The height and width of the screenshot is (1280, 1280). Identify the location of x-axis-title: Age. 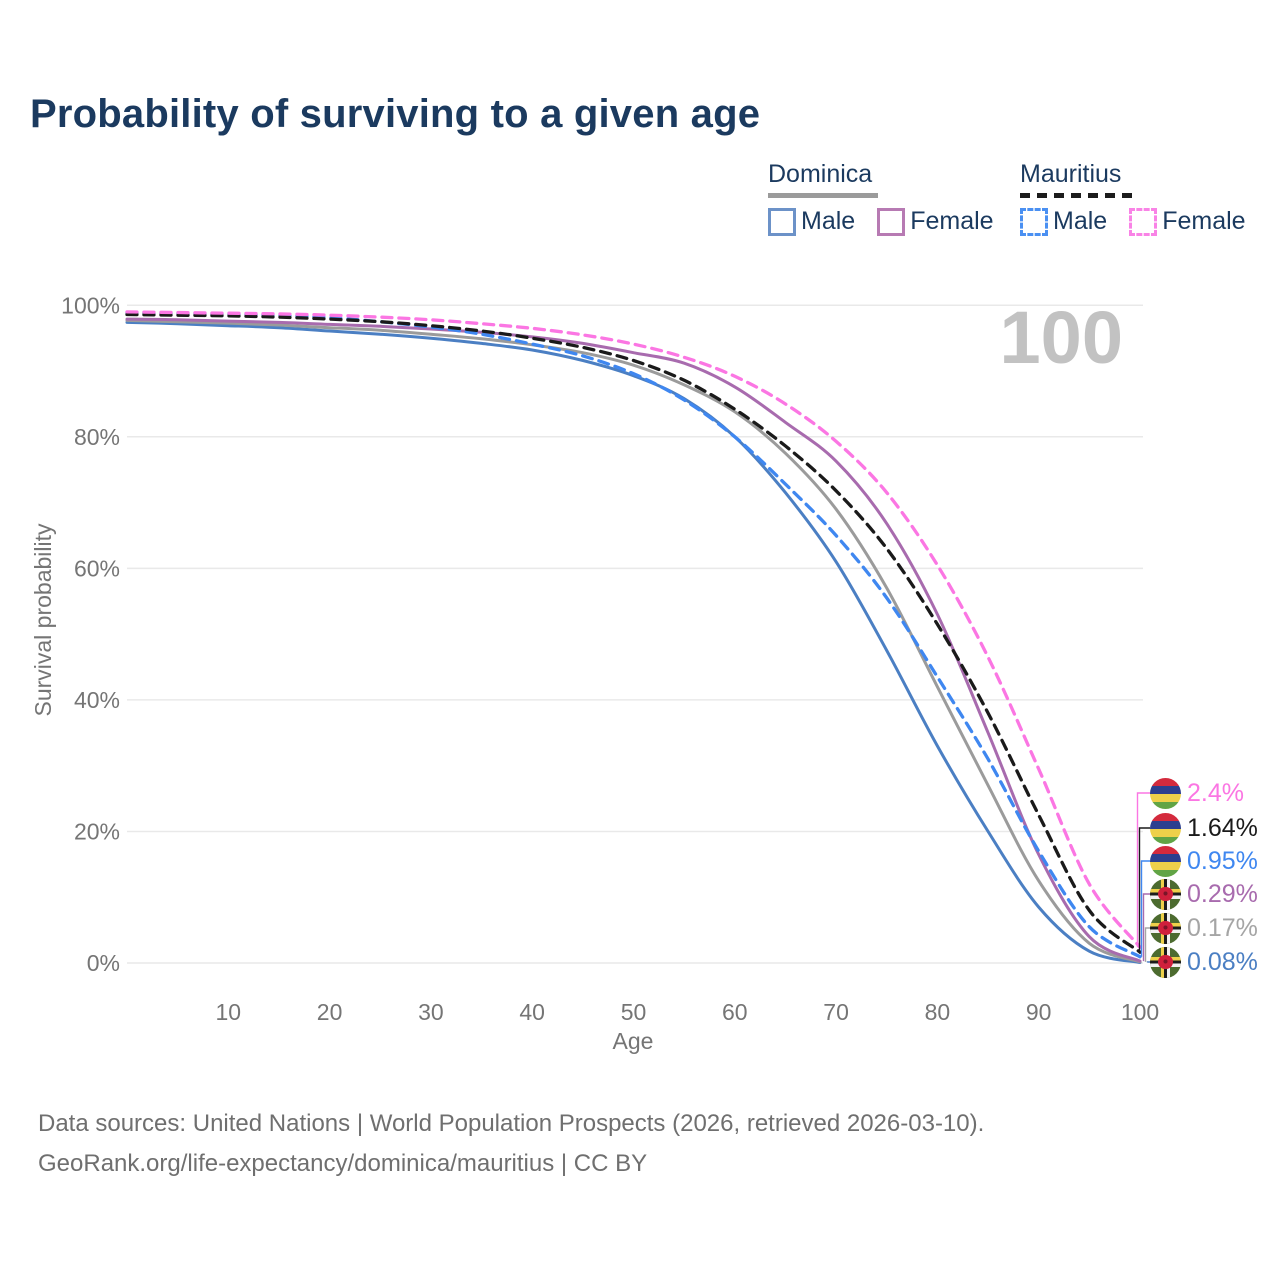
(633, 1041).